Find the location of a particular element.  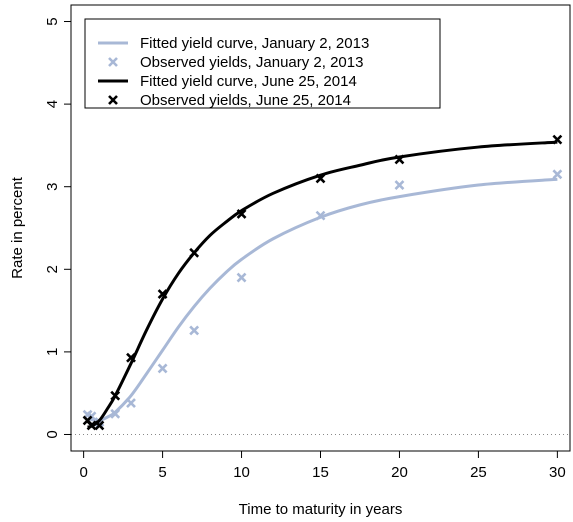

y-tick-label: 3 is located at coordinates (52, 187).